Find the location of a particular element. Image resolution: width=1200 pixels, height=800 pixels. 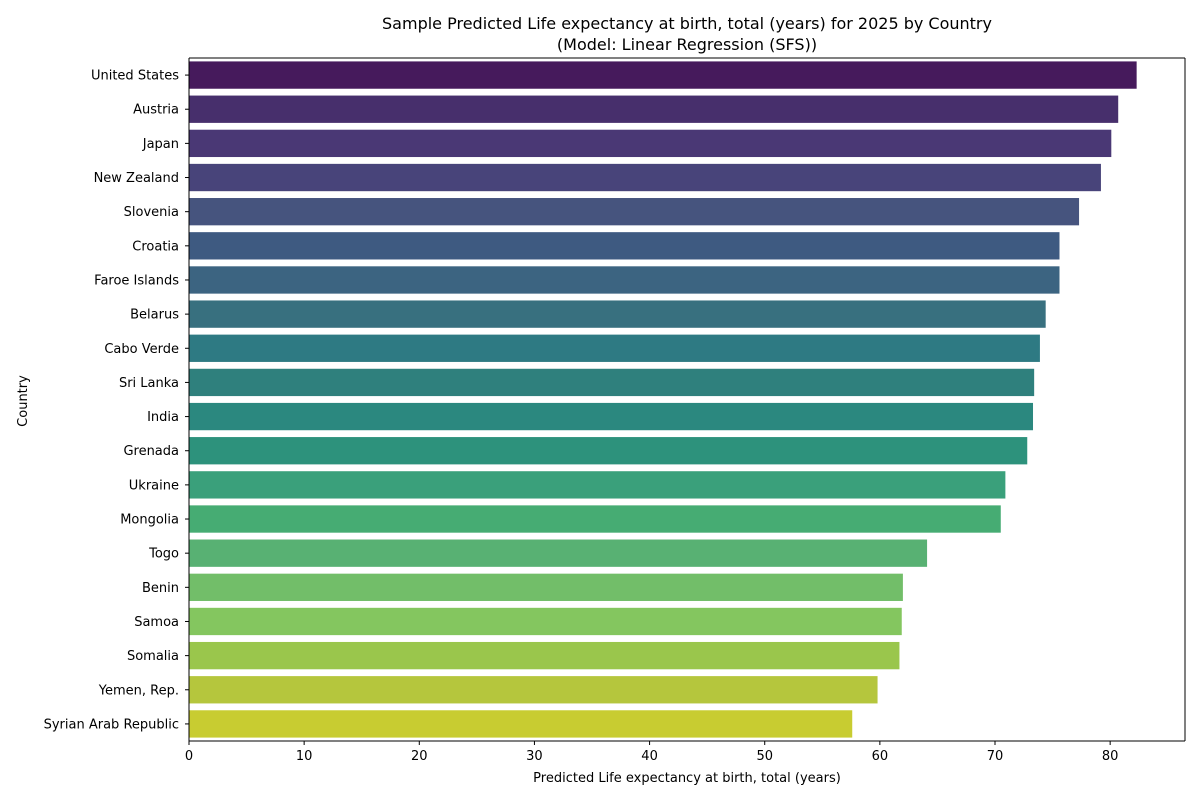

y-tick-label: Mongolia is located at coordinates (149, 520).